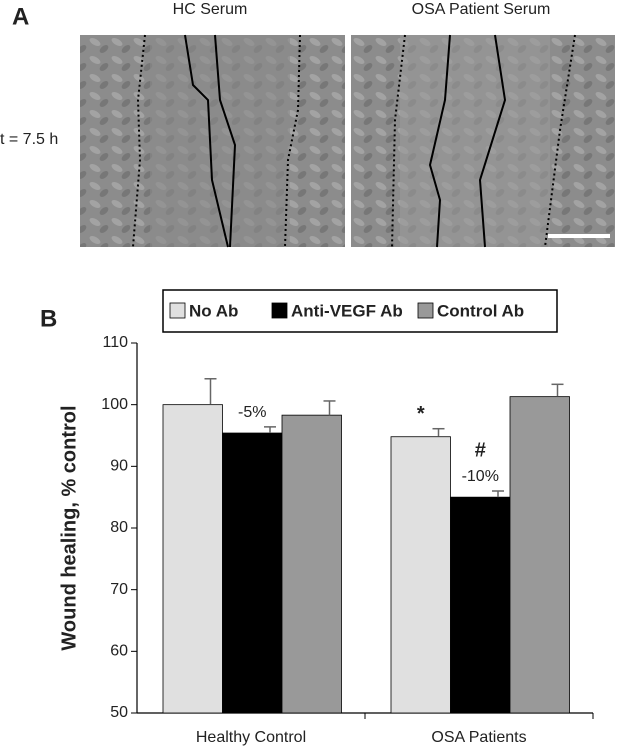 The width and height of the screenshot is (618, 749). What do you see at coordinates (119, 589) in the screenshot?
I see `y-tick-label: 70` at bounding box center [119, 589].